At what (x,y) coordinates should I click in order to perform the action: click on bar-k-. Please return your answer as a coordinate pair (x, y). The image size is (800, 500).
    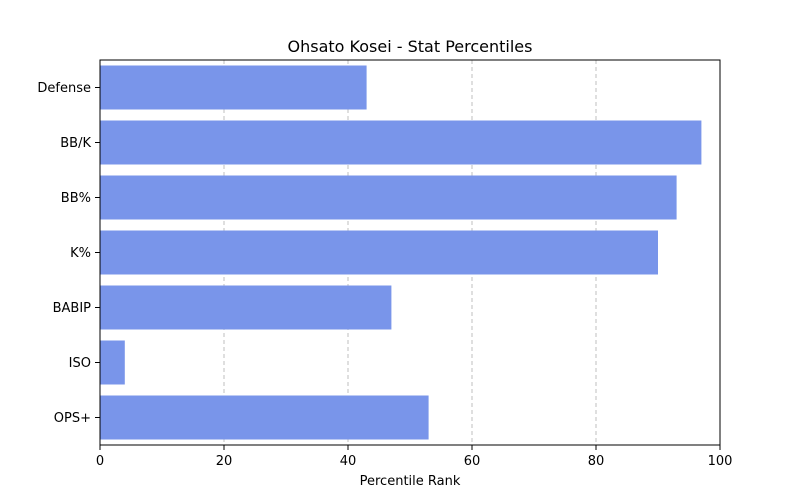
    Looking at the image, I should click on (379, 252).